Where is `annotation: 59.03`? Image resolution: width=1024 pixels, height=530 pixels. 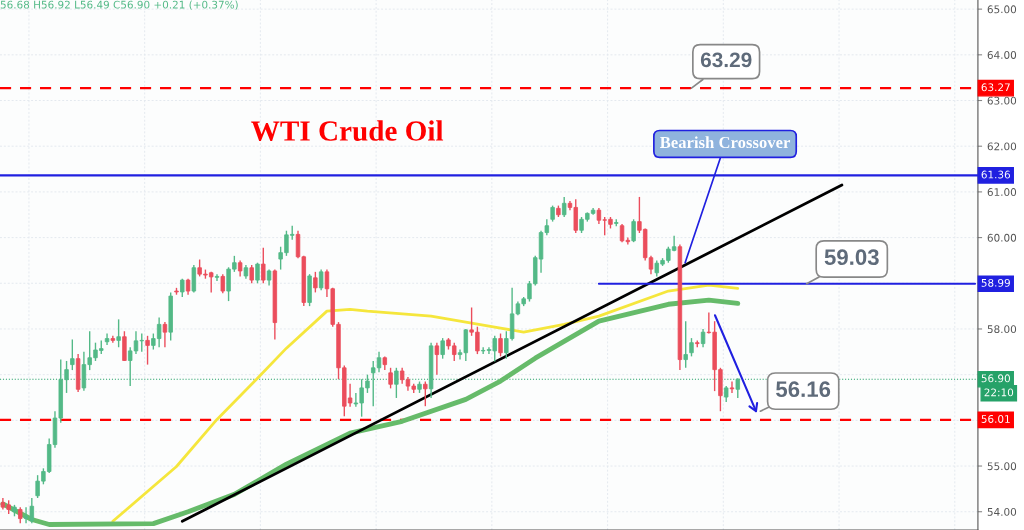
annotation: 59.03 is located at coordinates (851, 257).